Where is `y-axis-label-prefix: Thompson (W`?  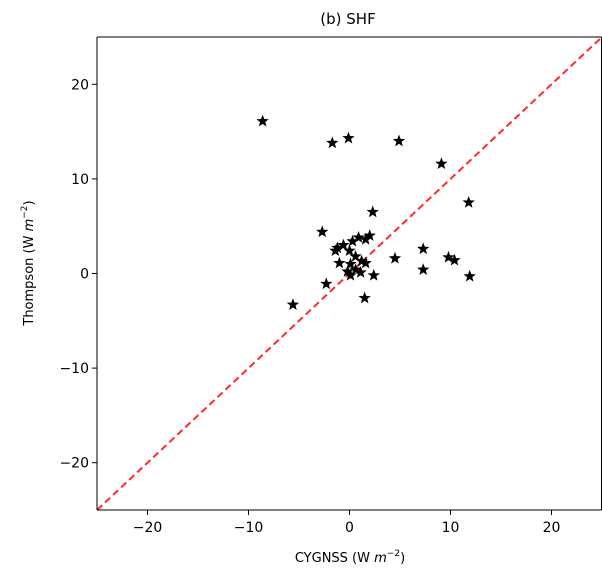
y-axis-label-prefix: Thompson (W is located at coordinates (29, 278).